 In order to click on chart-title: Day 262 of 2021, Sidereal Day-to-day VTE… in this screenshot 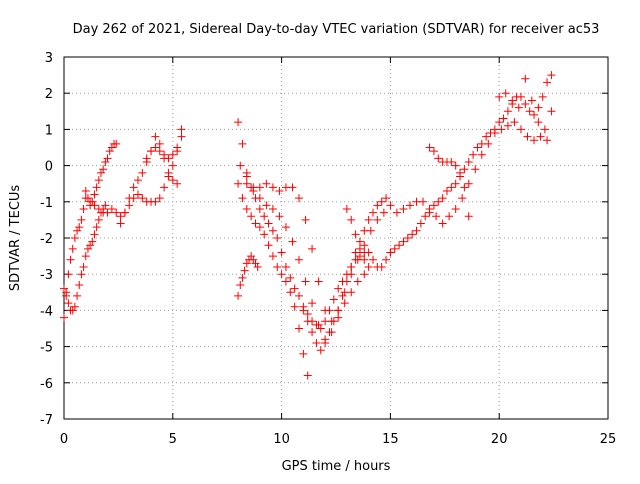, I will do `click(336, 29)`.